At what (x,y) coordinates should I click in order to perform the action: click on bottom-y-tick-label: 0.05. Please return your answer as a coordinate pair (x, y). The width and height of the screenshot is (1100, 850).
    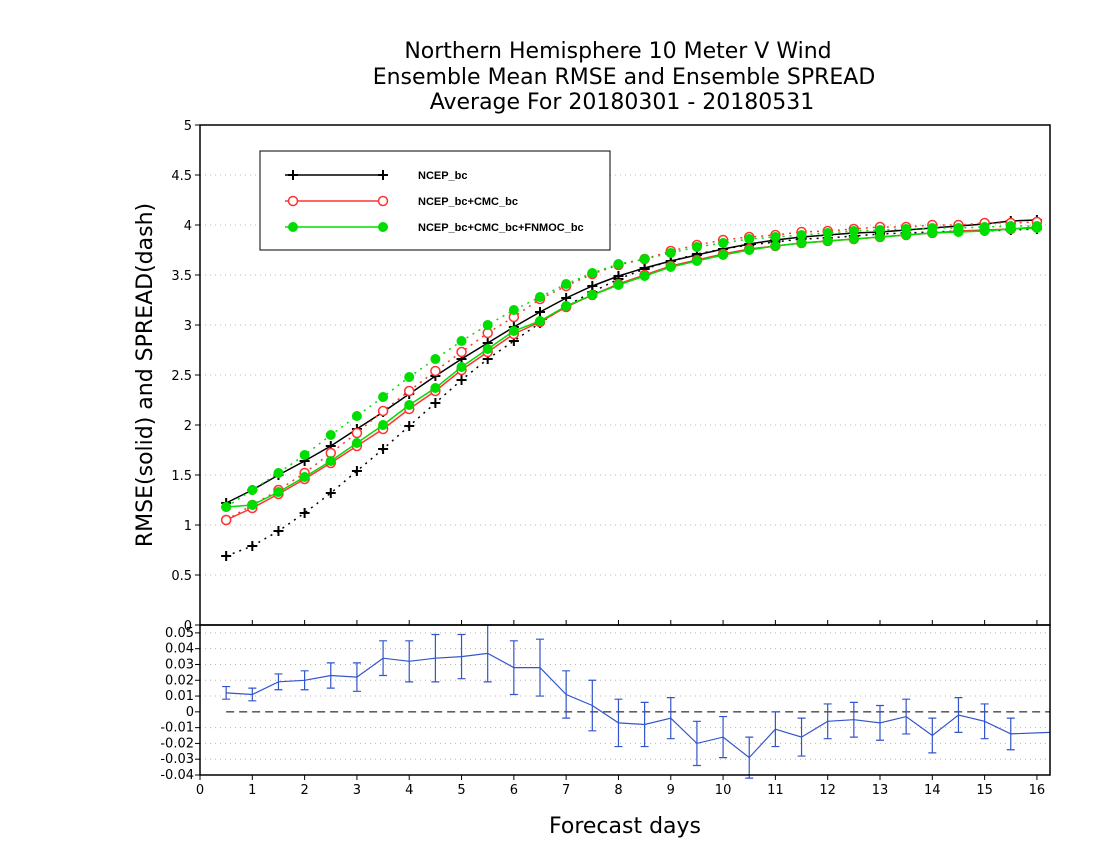
    Looking at the image, I should click on (179, 633).